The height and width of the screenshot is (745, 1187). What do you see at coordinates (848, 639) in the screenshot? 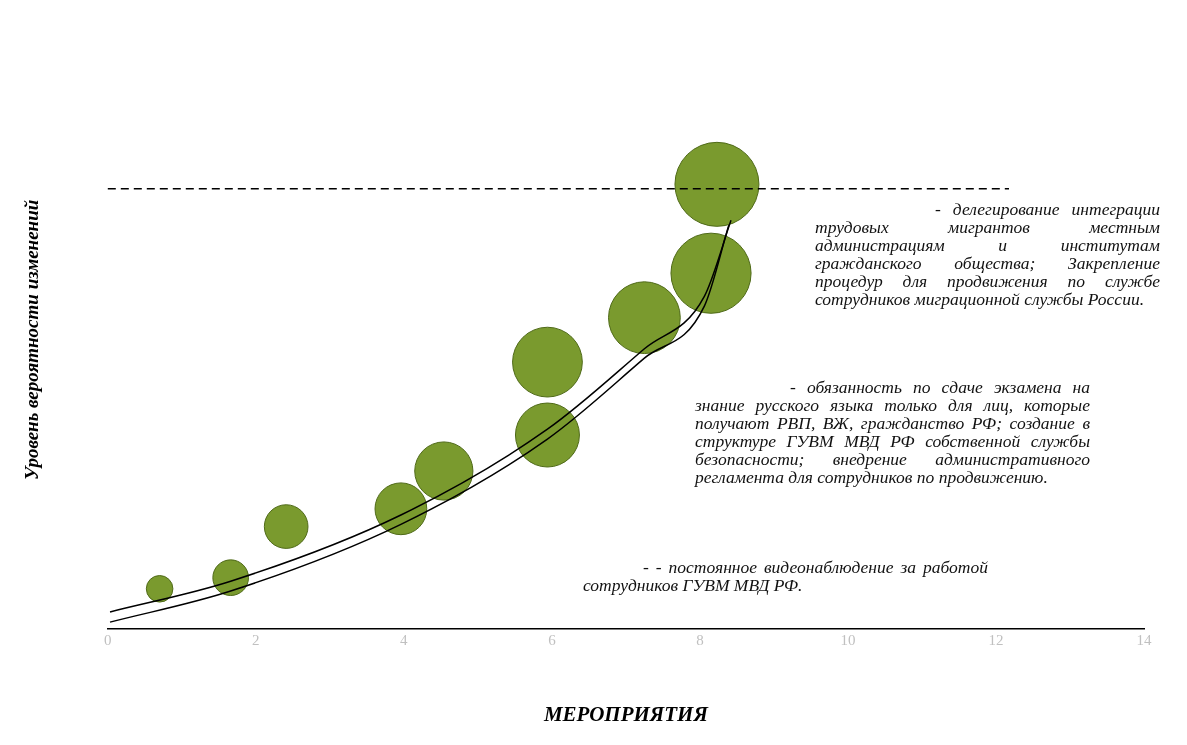
I see `x-tick-label: 10` at bounding box center [848, 639].